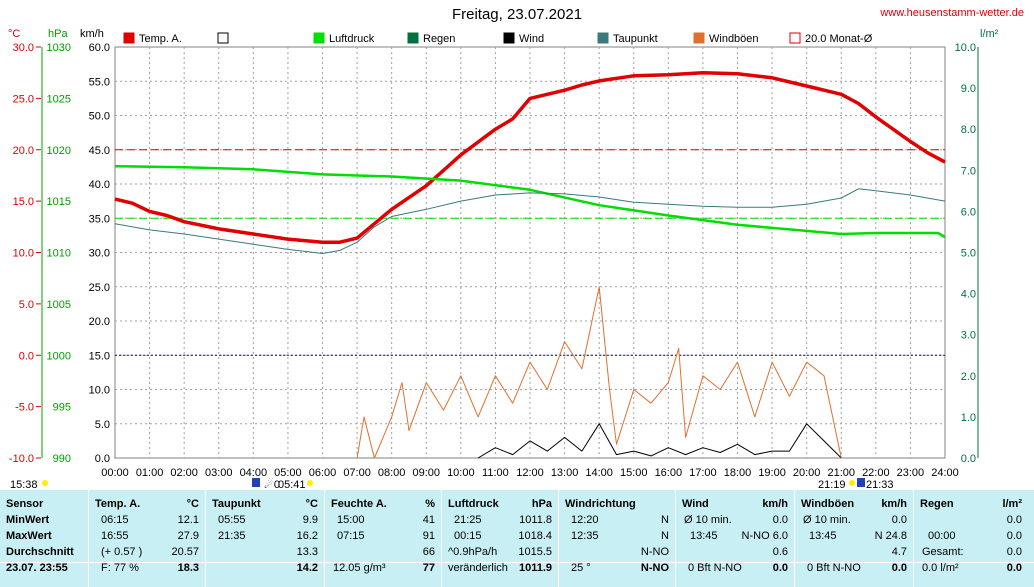 The image size is (1034, 587). I want to click on legend-label: Windböen, so click(734, 39).